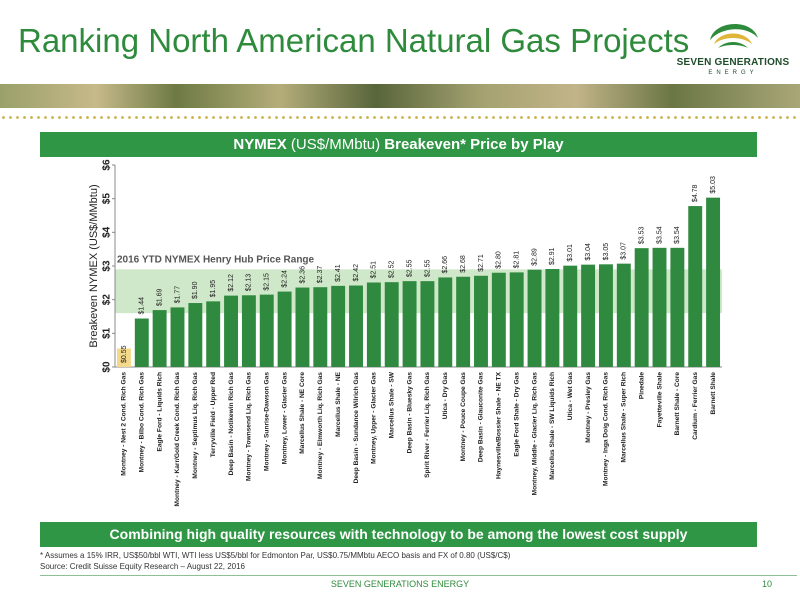 The height and width of the screenshot is (600, 800). Describe the element at coordinates (284, 279) in the screenshot. I see `bar-value-label: $2.24` at that location.